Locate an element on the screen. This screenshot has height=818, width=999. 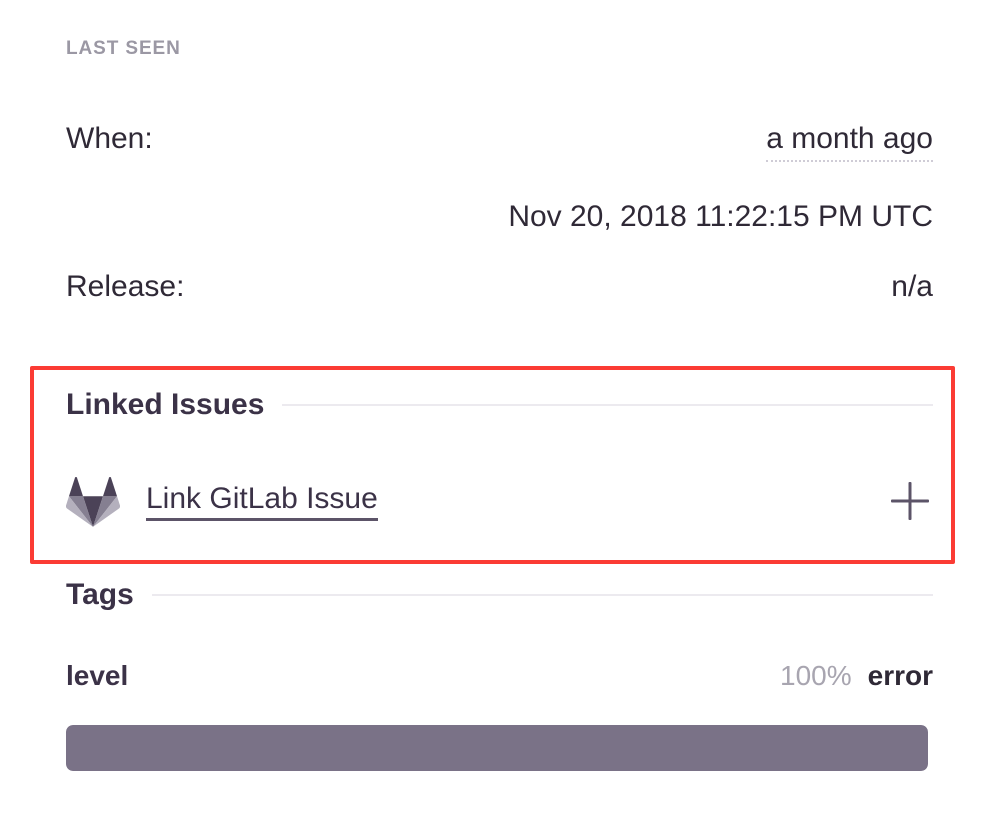
when-relative-value: a month ago is located at coordinates (849, 142).